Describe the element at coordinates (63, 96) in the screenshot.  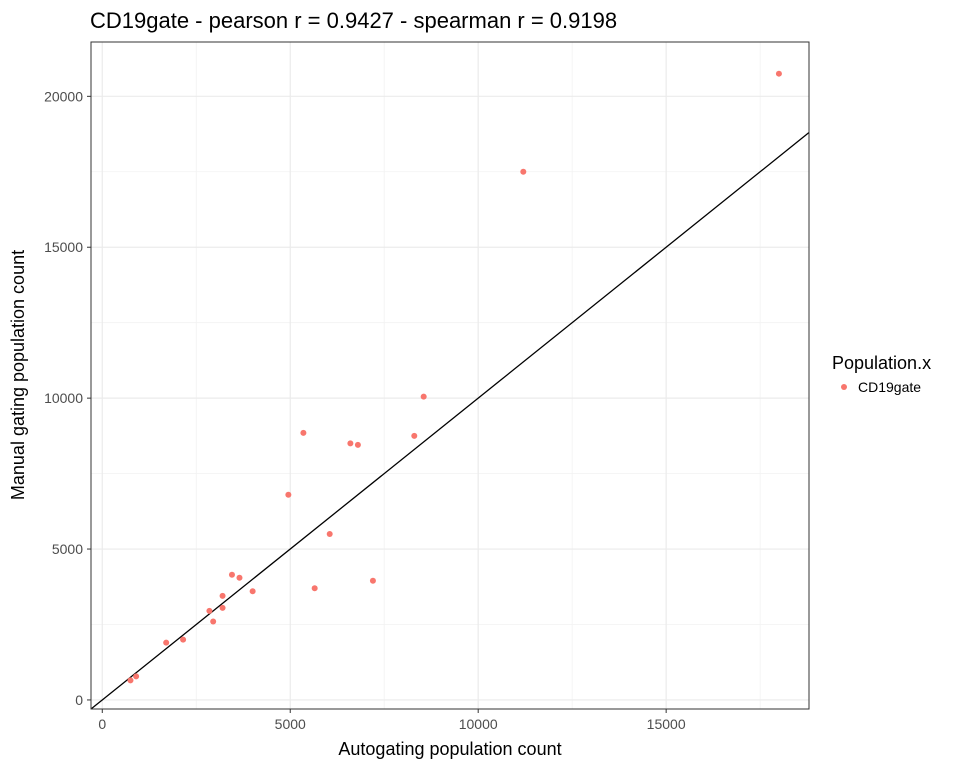
I see `y-tick-label: 20000` at that location.